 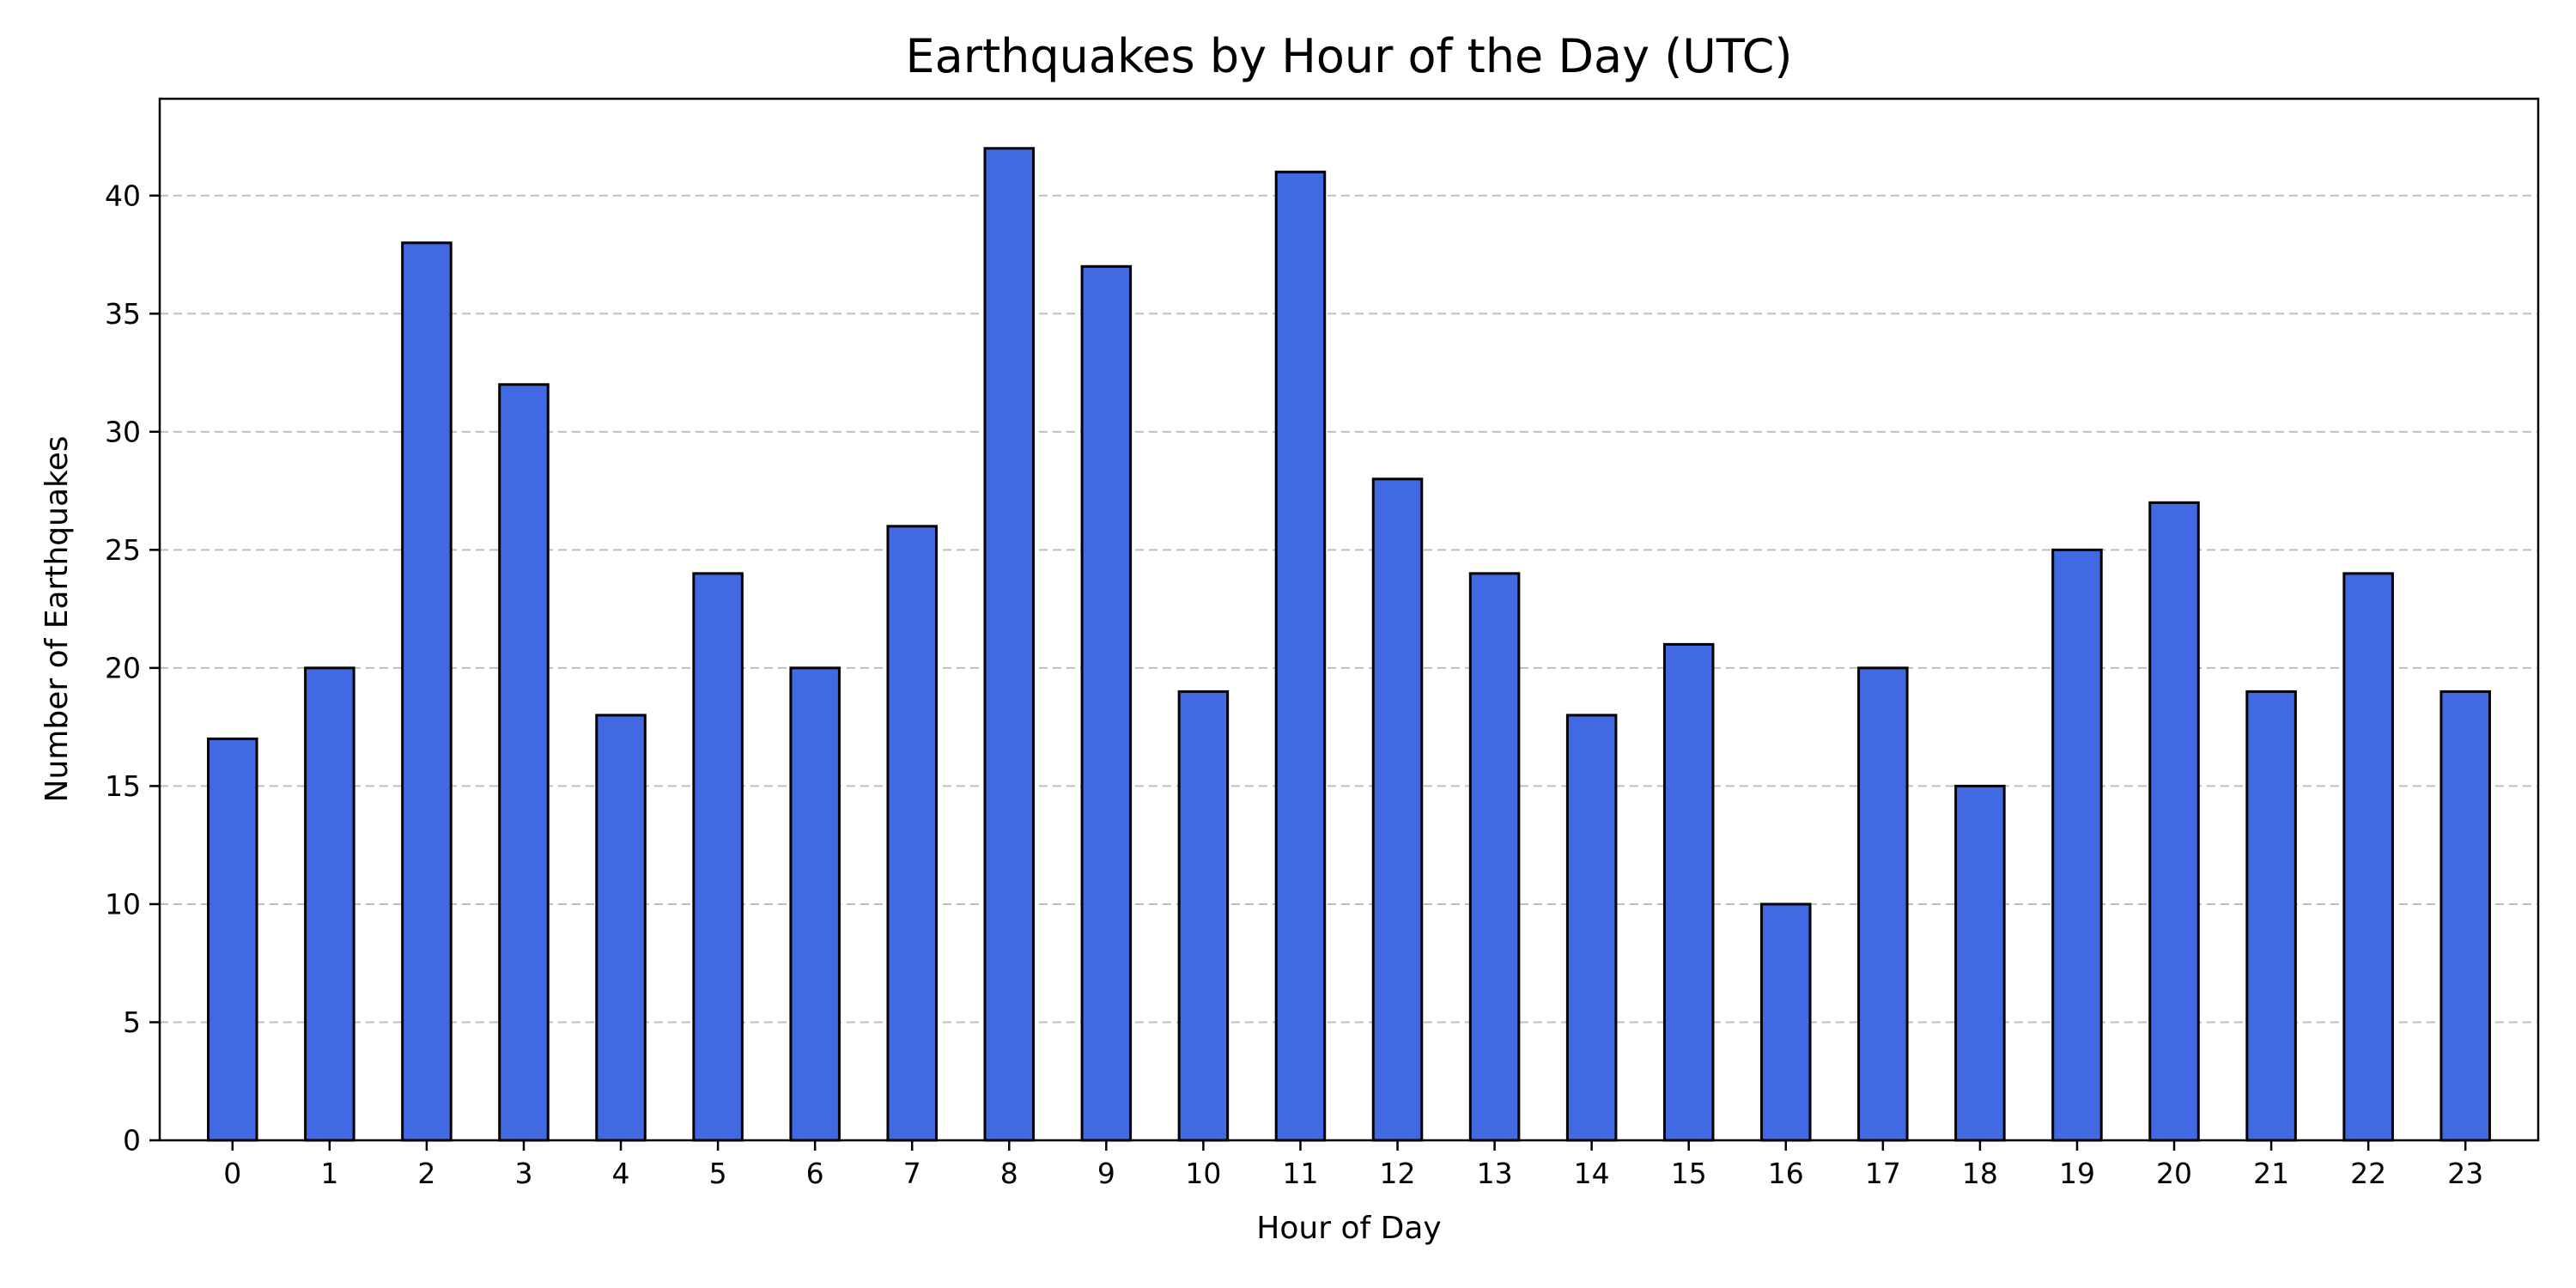 What do you see at coordinates (1980, 1173) in the screenshot?
I see `x-tick-label: 18` at bounding box center [1980, 1173].